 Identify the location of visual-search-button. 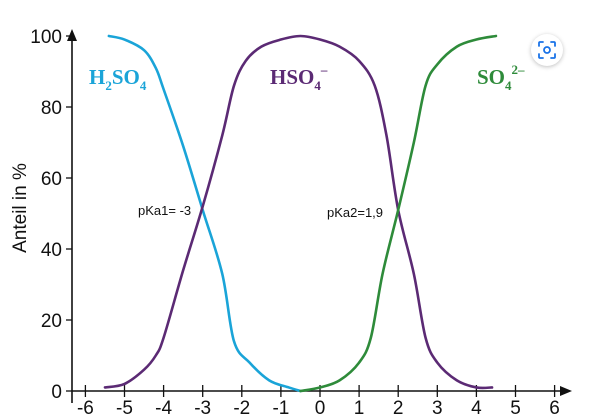
(547, 50).